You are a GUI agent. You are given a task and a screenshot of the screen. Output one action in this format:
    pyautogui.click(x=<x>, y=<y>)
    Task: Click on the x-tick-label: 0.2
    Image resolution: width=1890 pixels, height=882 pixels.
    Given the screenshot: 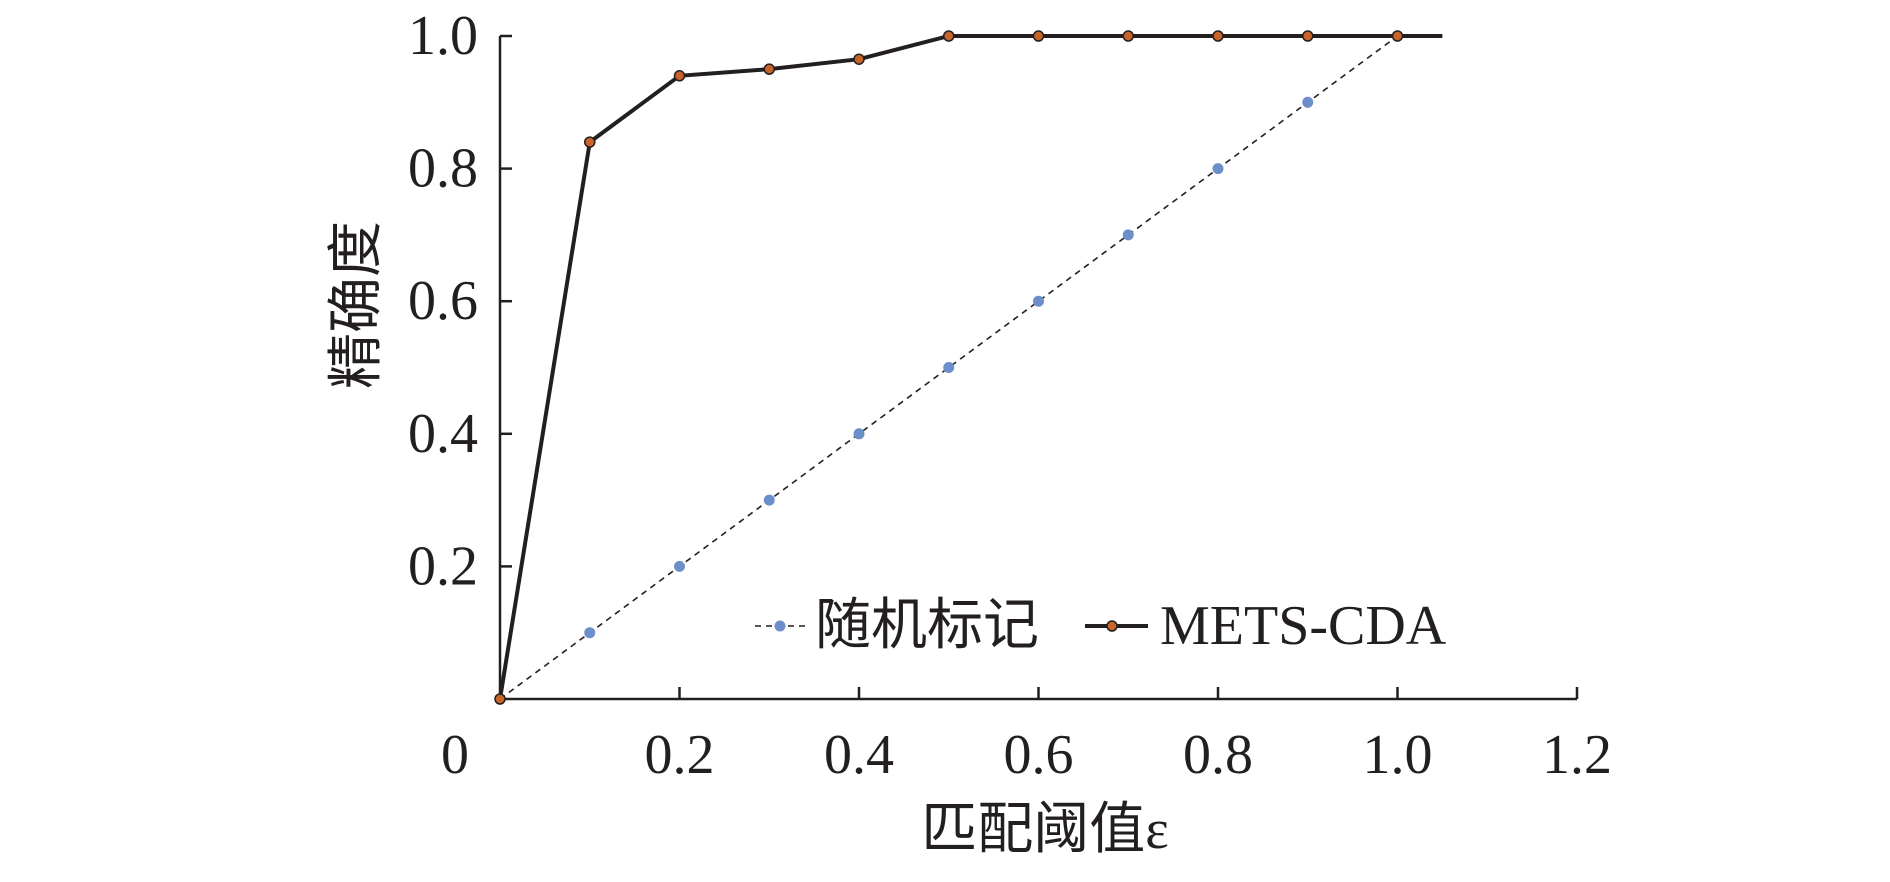 What is the action you would take?
    pyautogui.click(x=680, y=755)
    